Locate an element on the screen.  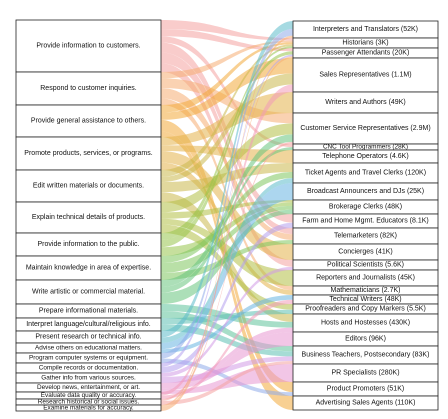
occupation-node: Proofreaders and Copy Markers (5.5K) is located at coordinates (365, 309).